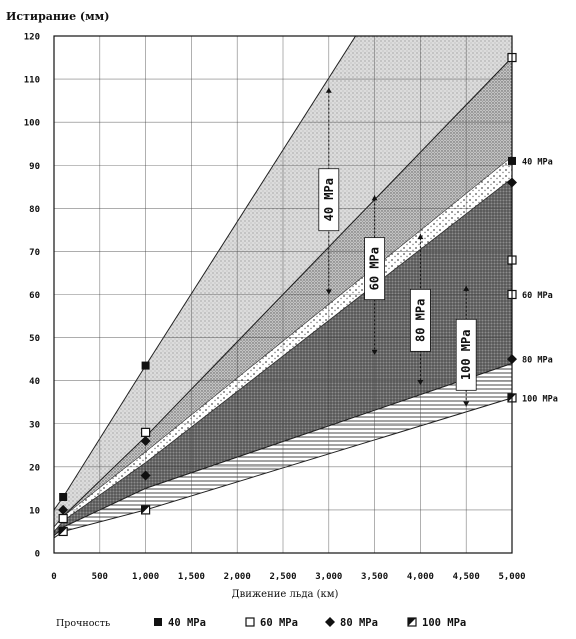  What do you see at coordinates (32, 81) in the screenshot?
I see `y-tick-label: 110` at bounding box center [32, 81].